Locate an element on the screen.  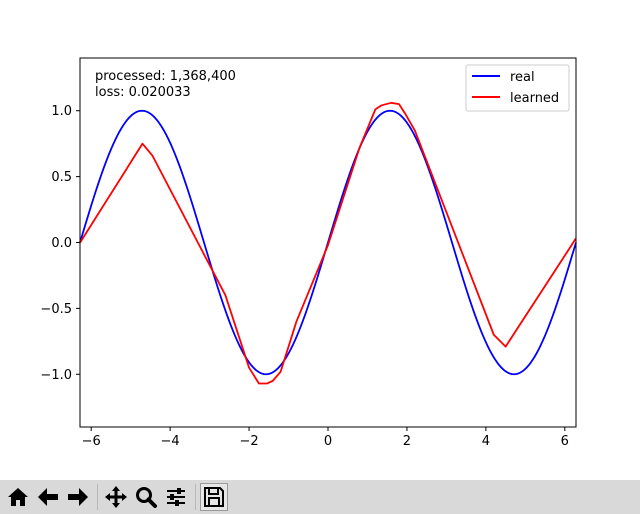
processed-annotation: processed: 1,368,400 is located at coordinates (165, 76).